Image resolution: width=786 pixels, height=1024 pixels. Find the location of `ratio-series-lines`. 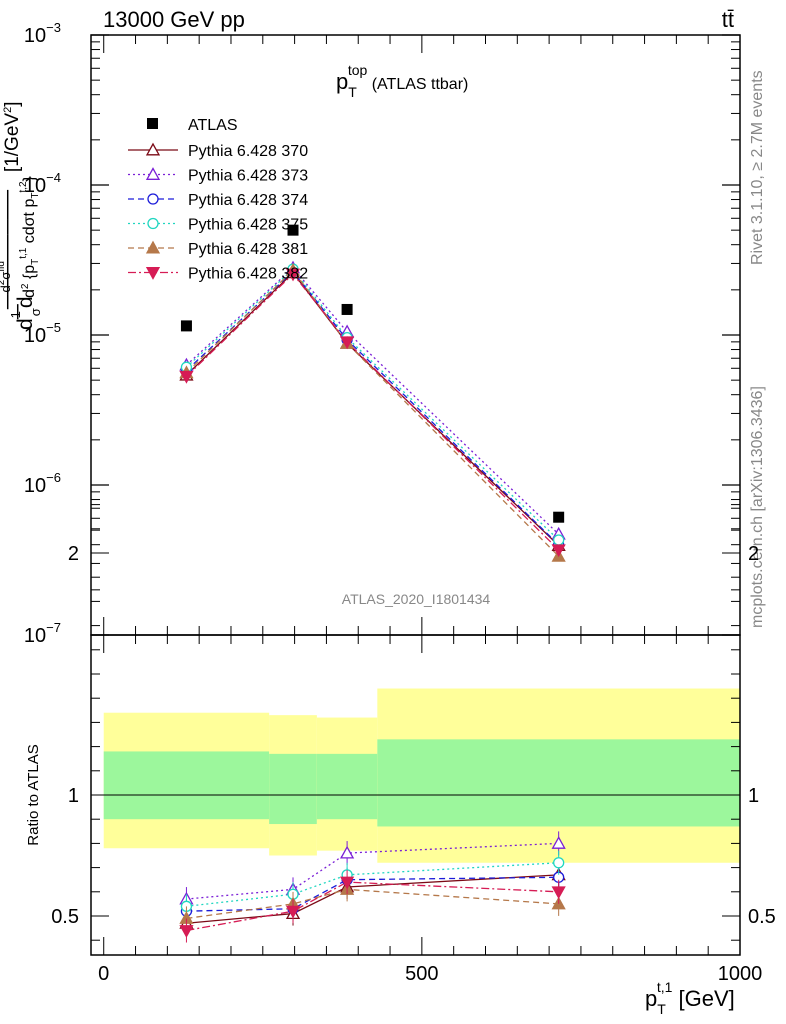

ratio-series-lines is located at coordinates (372, 887).